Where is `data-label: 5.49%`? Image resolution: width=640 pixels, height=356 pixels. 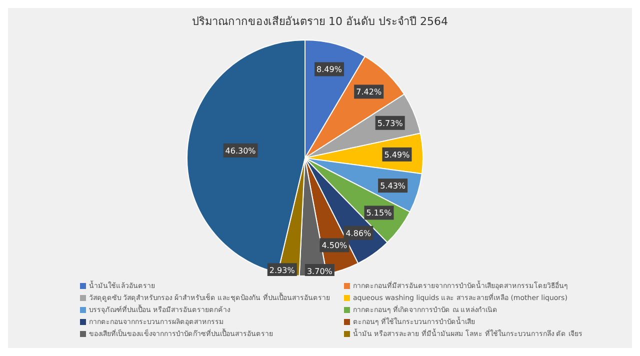 data-label: 5.49% is located at coordinates (397, 155).